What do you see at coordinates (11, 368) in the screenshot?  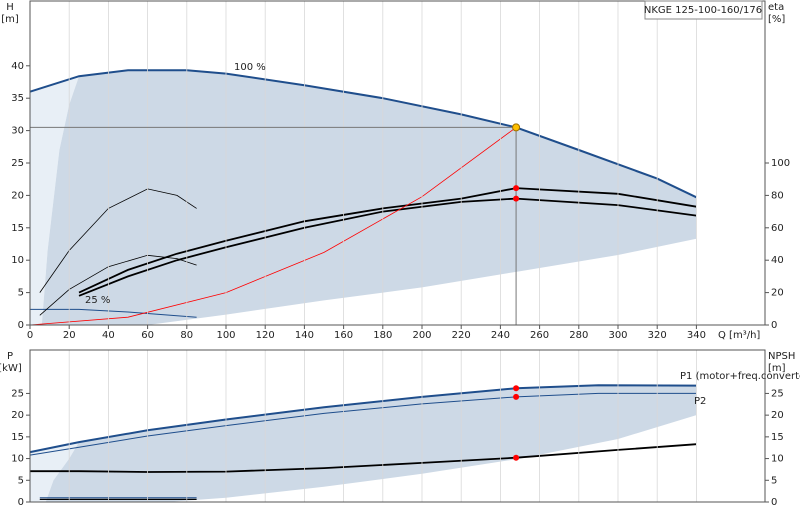 I see `y-axis-label: [kW]` at bounding box center [11, 368].